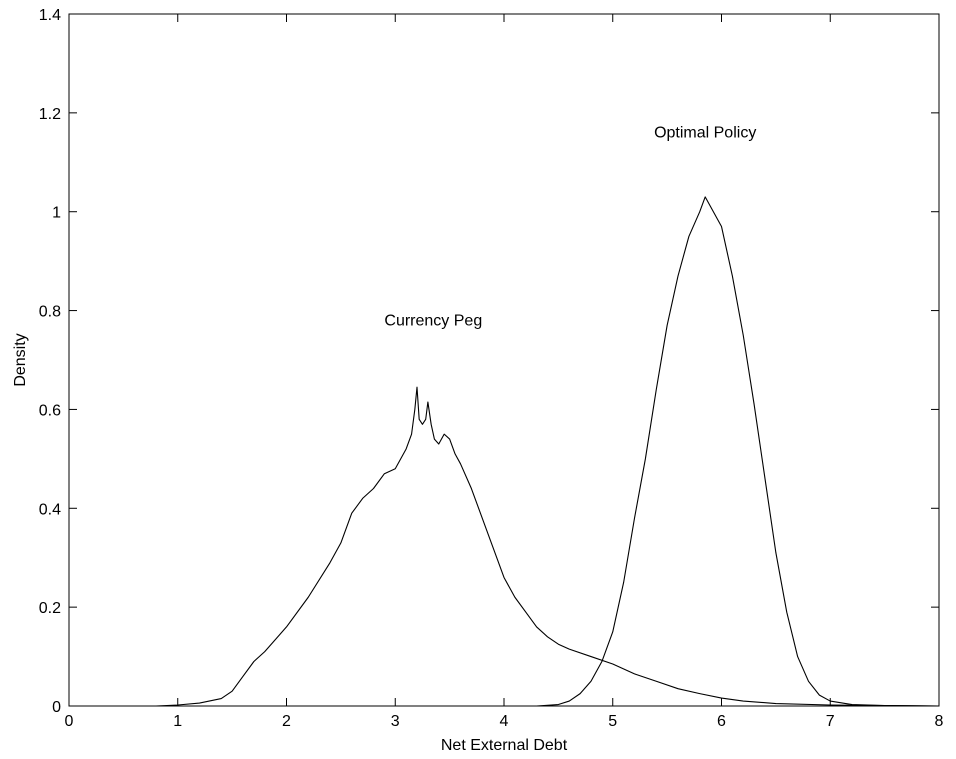 This screenshot has height=759, width=956. I want to click on annotation-label: Currency Peg, so click(433, 320).